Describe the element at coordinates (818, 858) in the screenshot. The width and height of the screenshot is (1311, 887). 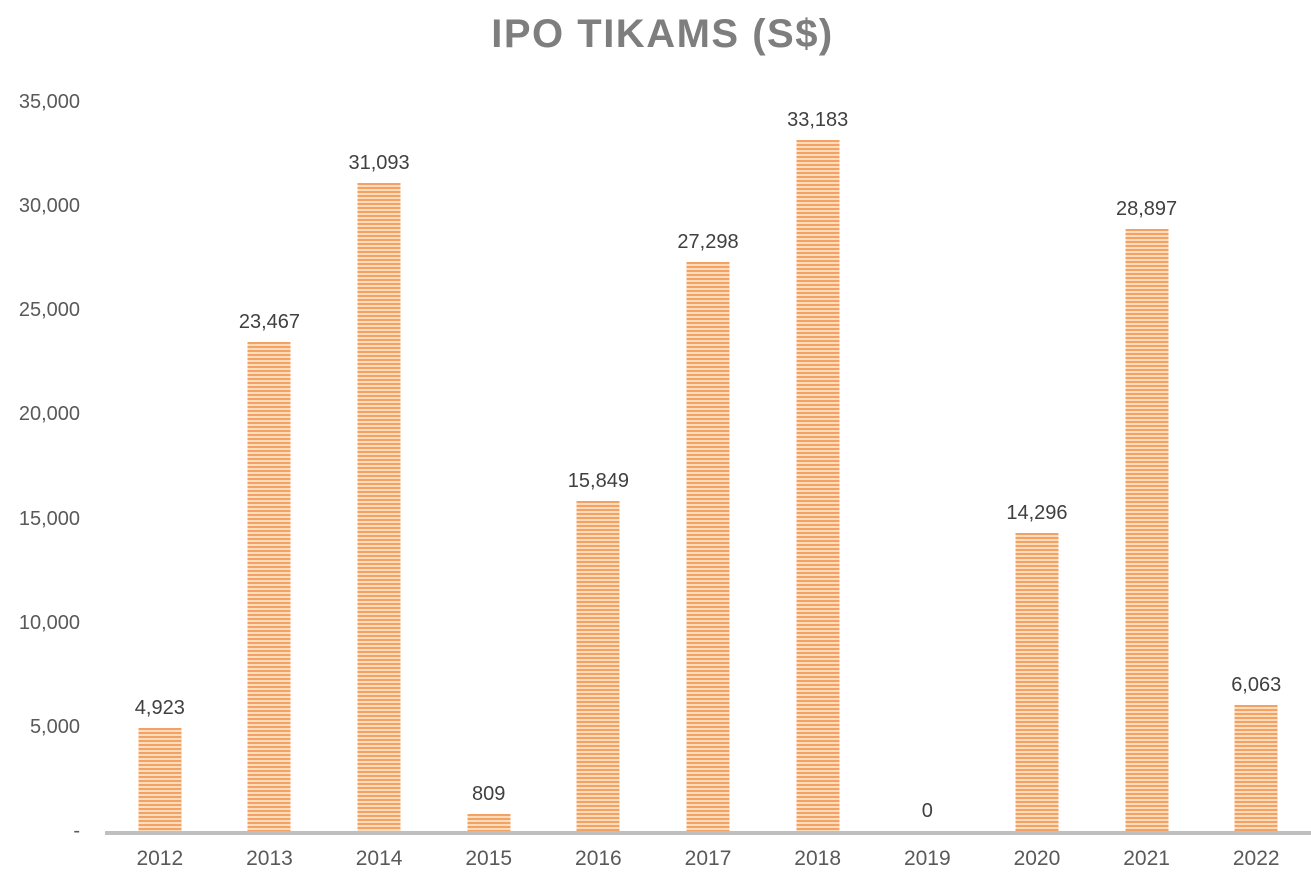
I see `x-axis-tick-label: 2018` at that location.